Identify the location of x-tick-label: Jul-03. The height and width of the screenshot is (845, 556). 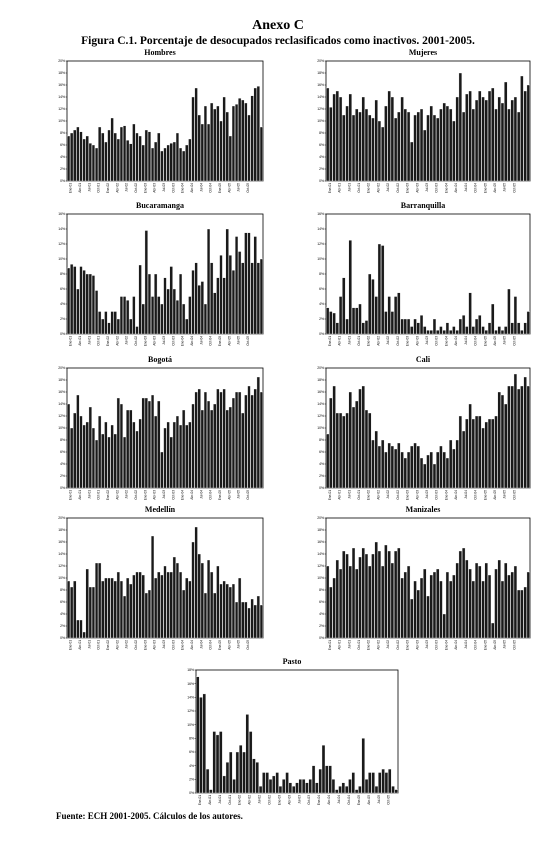
(299, 799).